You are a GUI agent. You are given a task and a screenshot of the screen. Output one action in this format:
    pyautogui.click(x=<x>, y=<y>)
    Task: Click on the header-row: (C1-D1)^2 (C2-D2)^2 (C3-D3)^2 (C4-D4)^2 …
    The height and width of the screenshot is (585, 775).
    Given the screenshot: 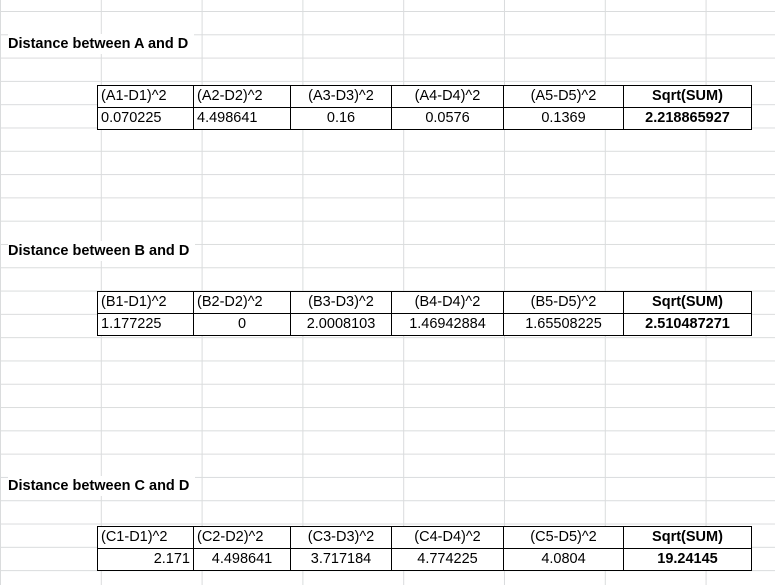 What is the action you would take?
    pyautogui.click(x=424, y=537)
    